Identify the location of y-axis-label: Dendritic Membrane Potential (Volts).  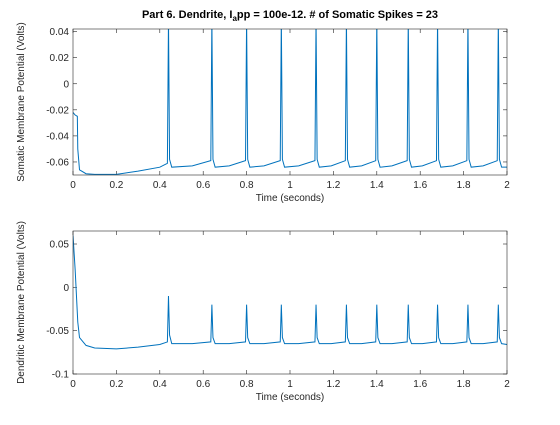
(21, 302).